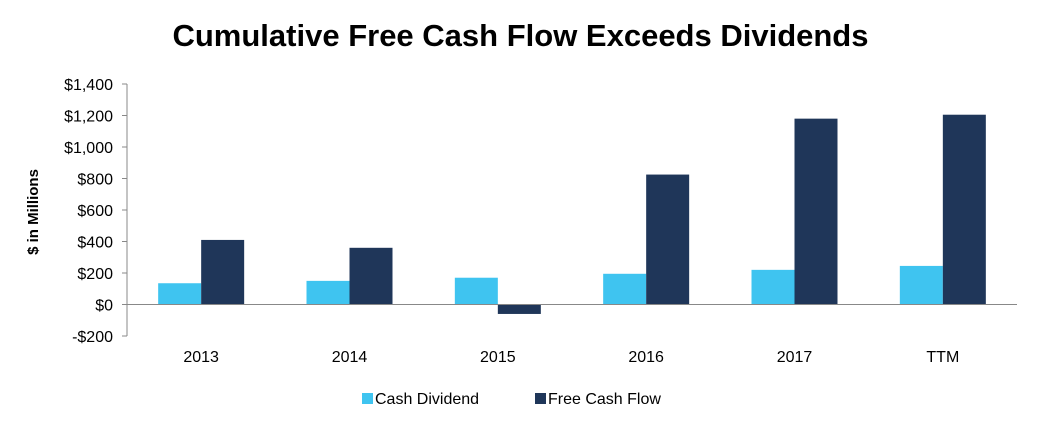  Describe the element at coordinates (95, 243) in the screenshot. I see `y-tick-label: $400` at that location.